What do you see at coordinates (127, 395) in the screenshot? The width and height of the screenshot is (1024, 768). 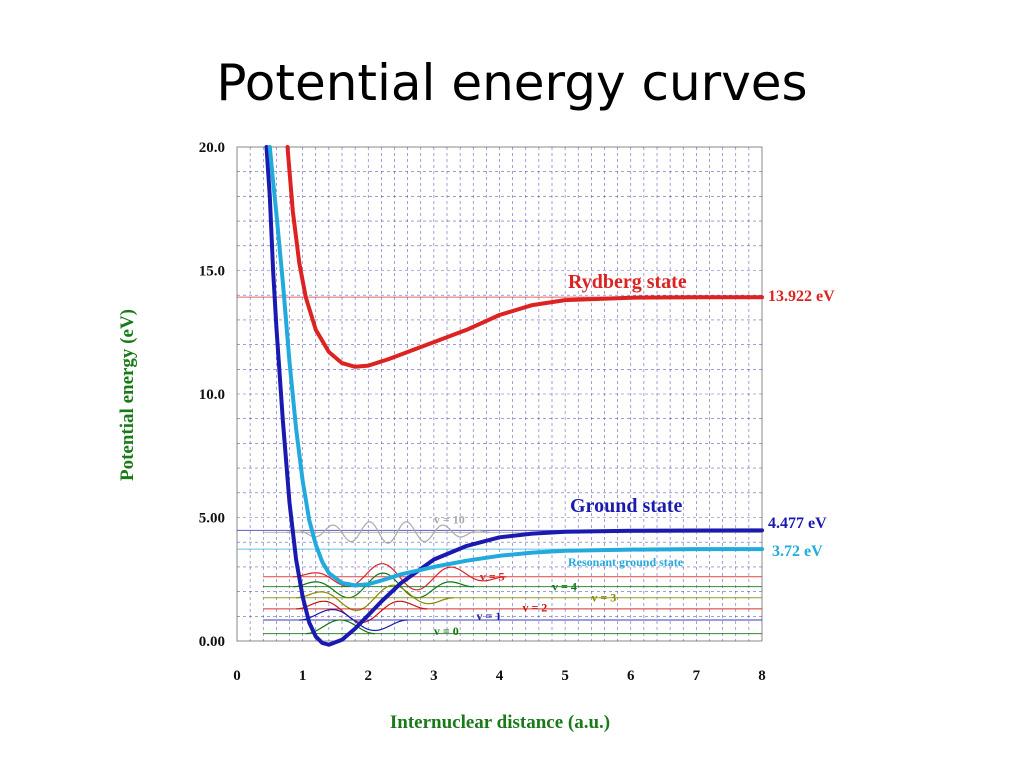 I see `y-axis-title: Potential energy (eV)` at bounding box center [127, 395].